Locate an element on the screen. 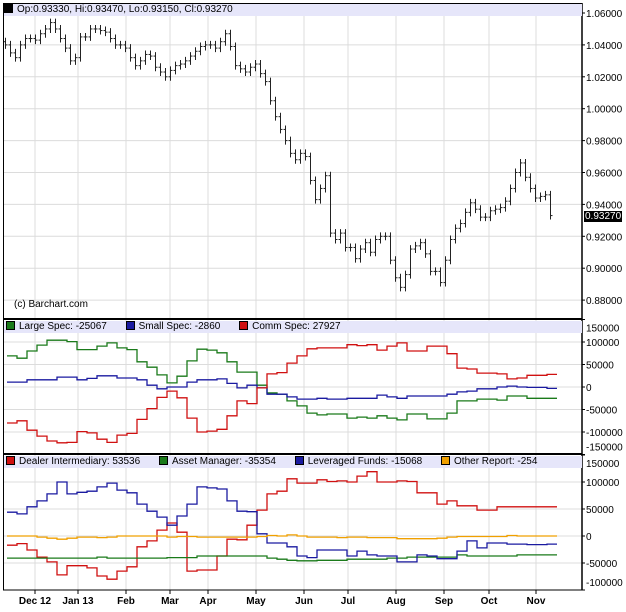 The width and height of the screenshot is (626, 612). x-tick-label: Oct is located at coordinates (489, 601).